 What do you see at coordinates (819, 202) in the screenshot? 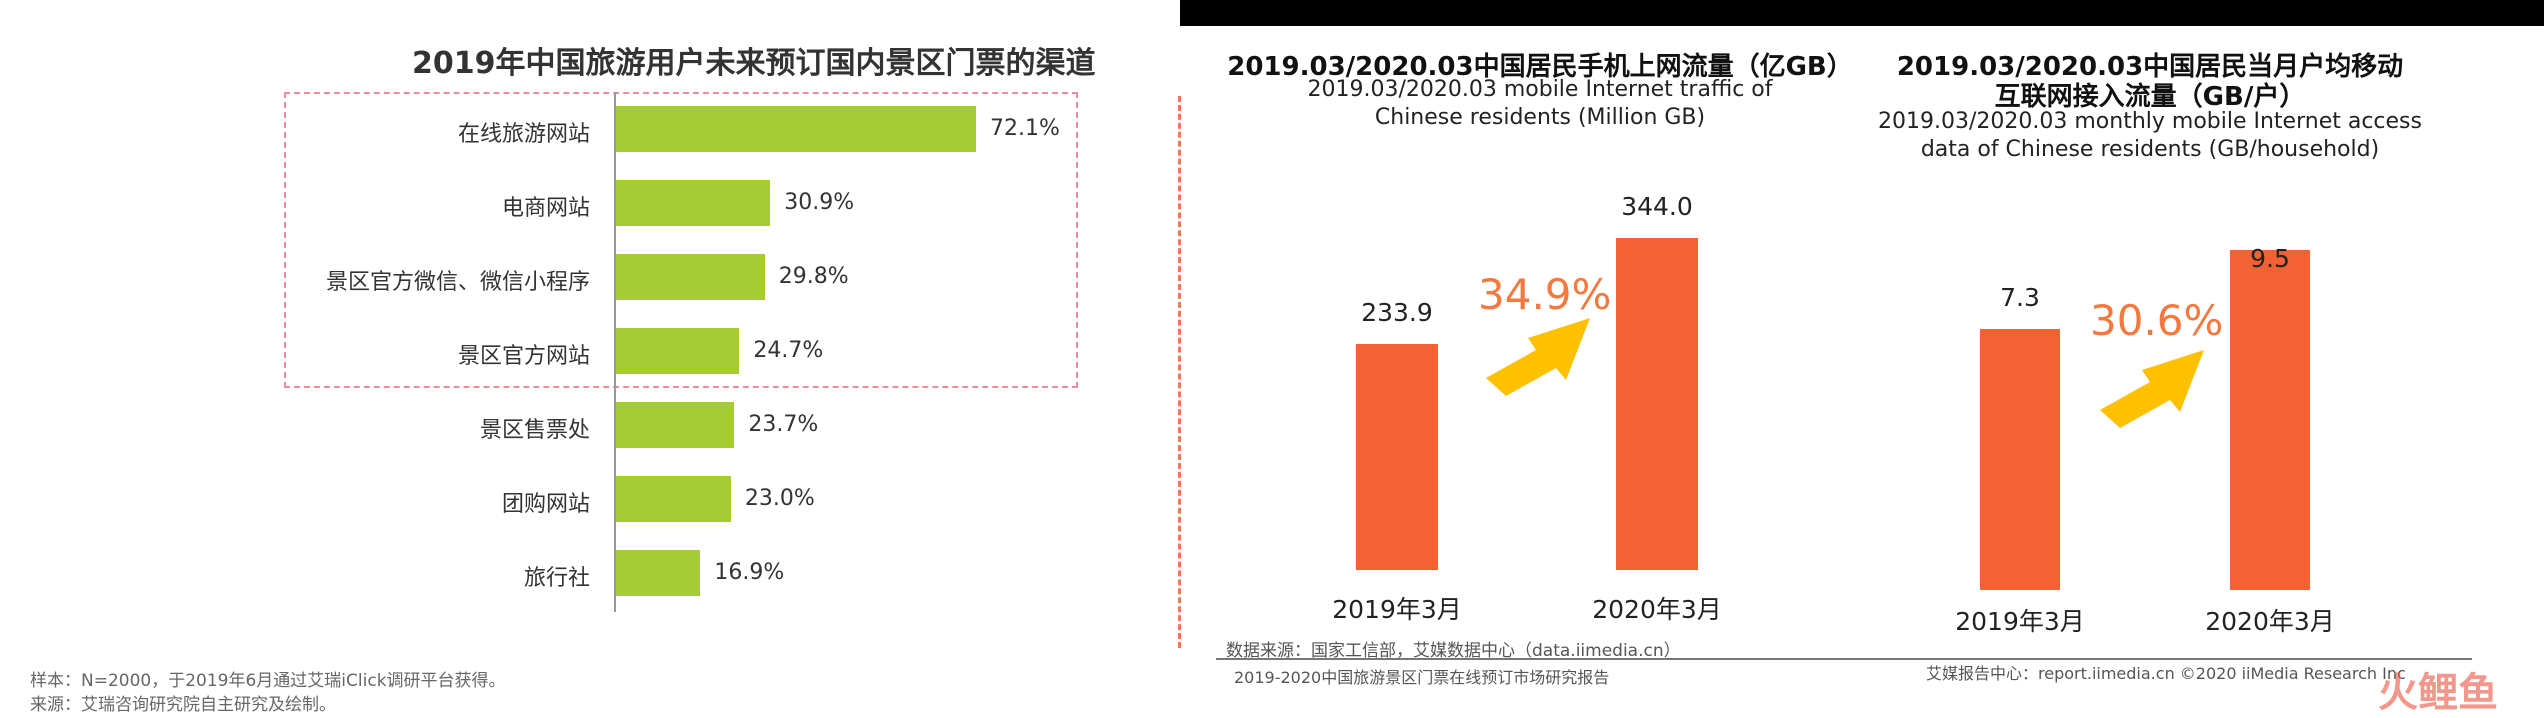
I see `bar-value-label: 30.9%` at bounding box center [819, 202].